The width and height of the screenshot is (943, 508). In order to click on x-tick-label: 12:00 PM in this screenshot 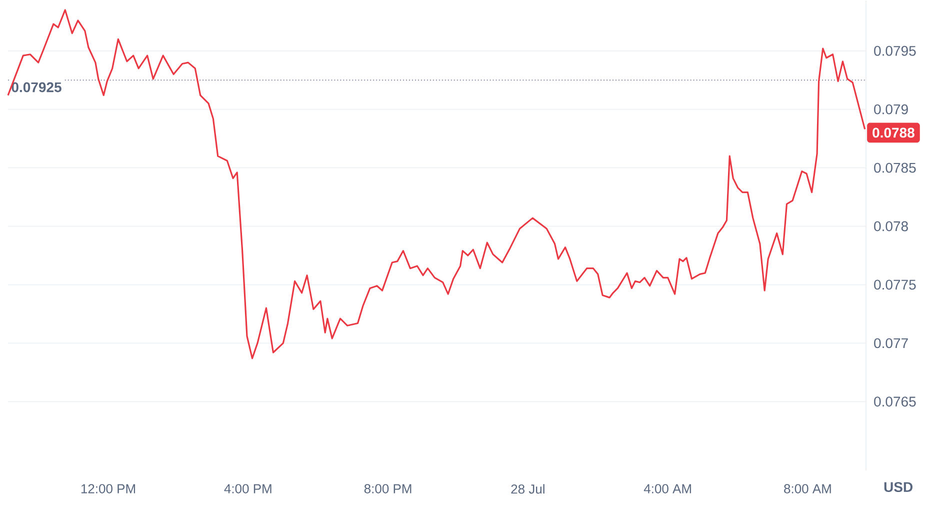, I will do `click(108, 489)`.